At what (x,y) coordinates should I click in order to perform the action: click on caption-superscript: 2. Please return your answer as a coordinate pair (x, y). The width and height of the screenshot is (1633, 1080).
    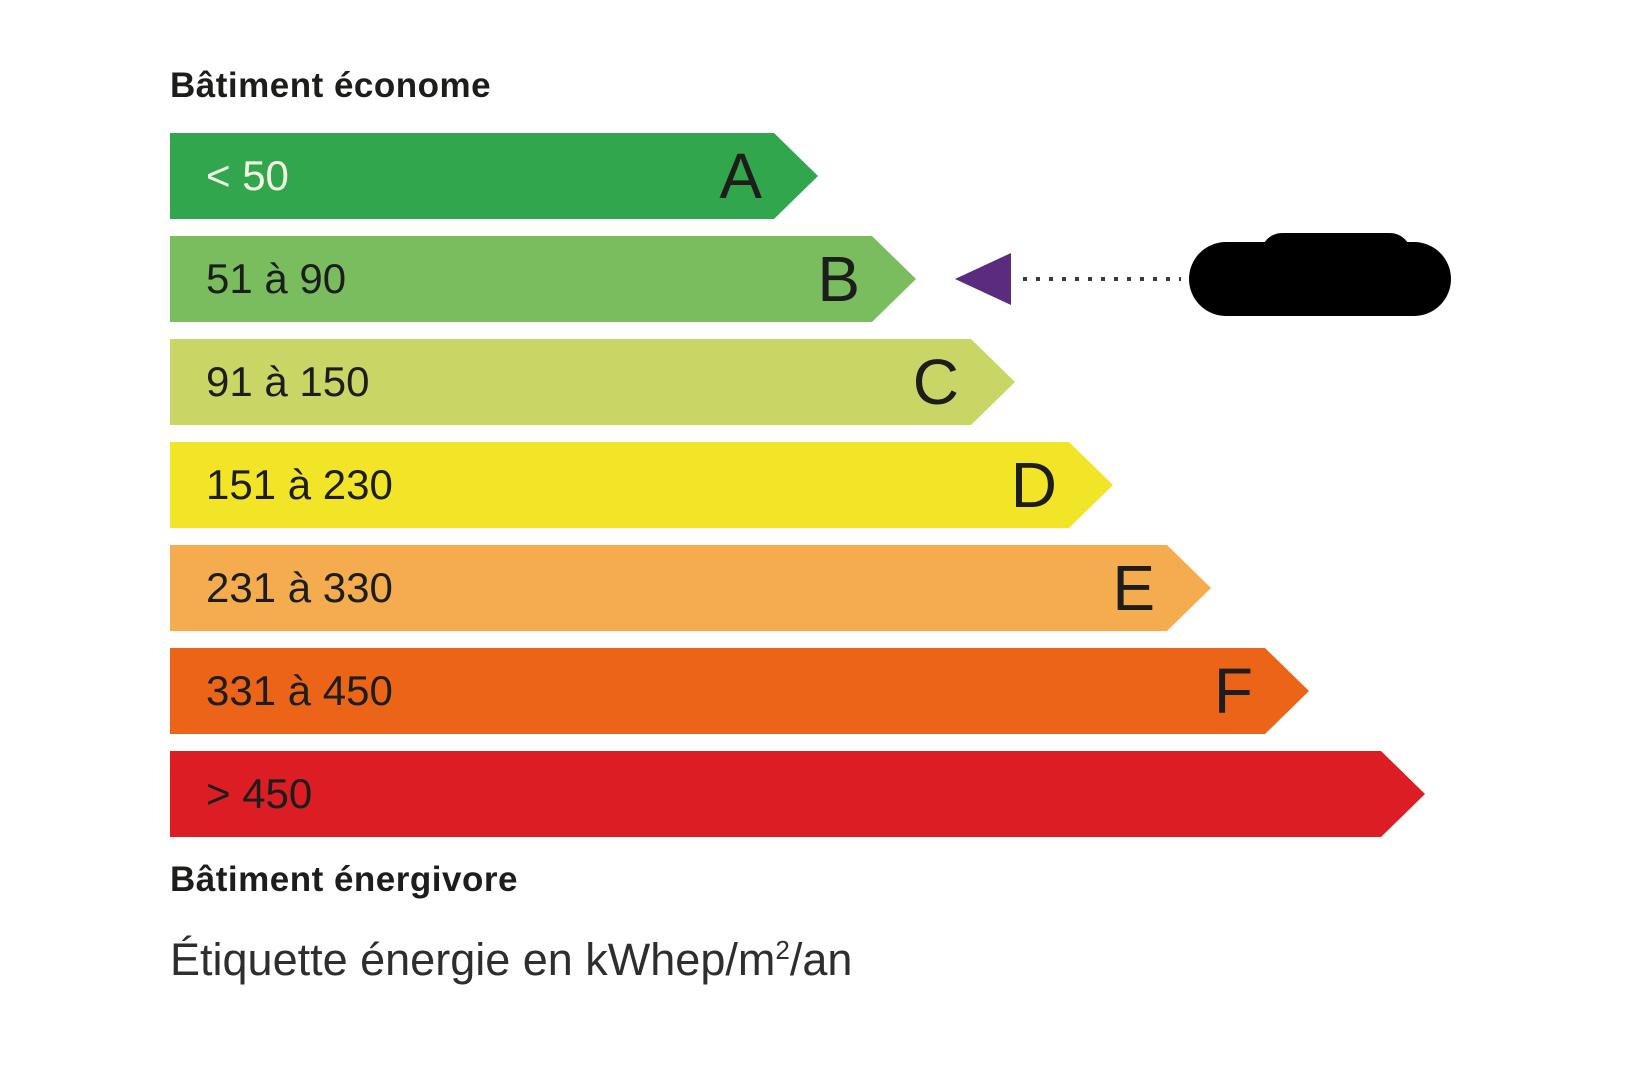
    Looking at the image, I should click on (782, 950).